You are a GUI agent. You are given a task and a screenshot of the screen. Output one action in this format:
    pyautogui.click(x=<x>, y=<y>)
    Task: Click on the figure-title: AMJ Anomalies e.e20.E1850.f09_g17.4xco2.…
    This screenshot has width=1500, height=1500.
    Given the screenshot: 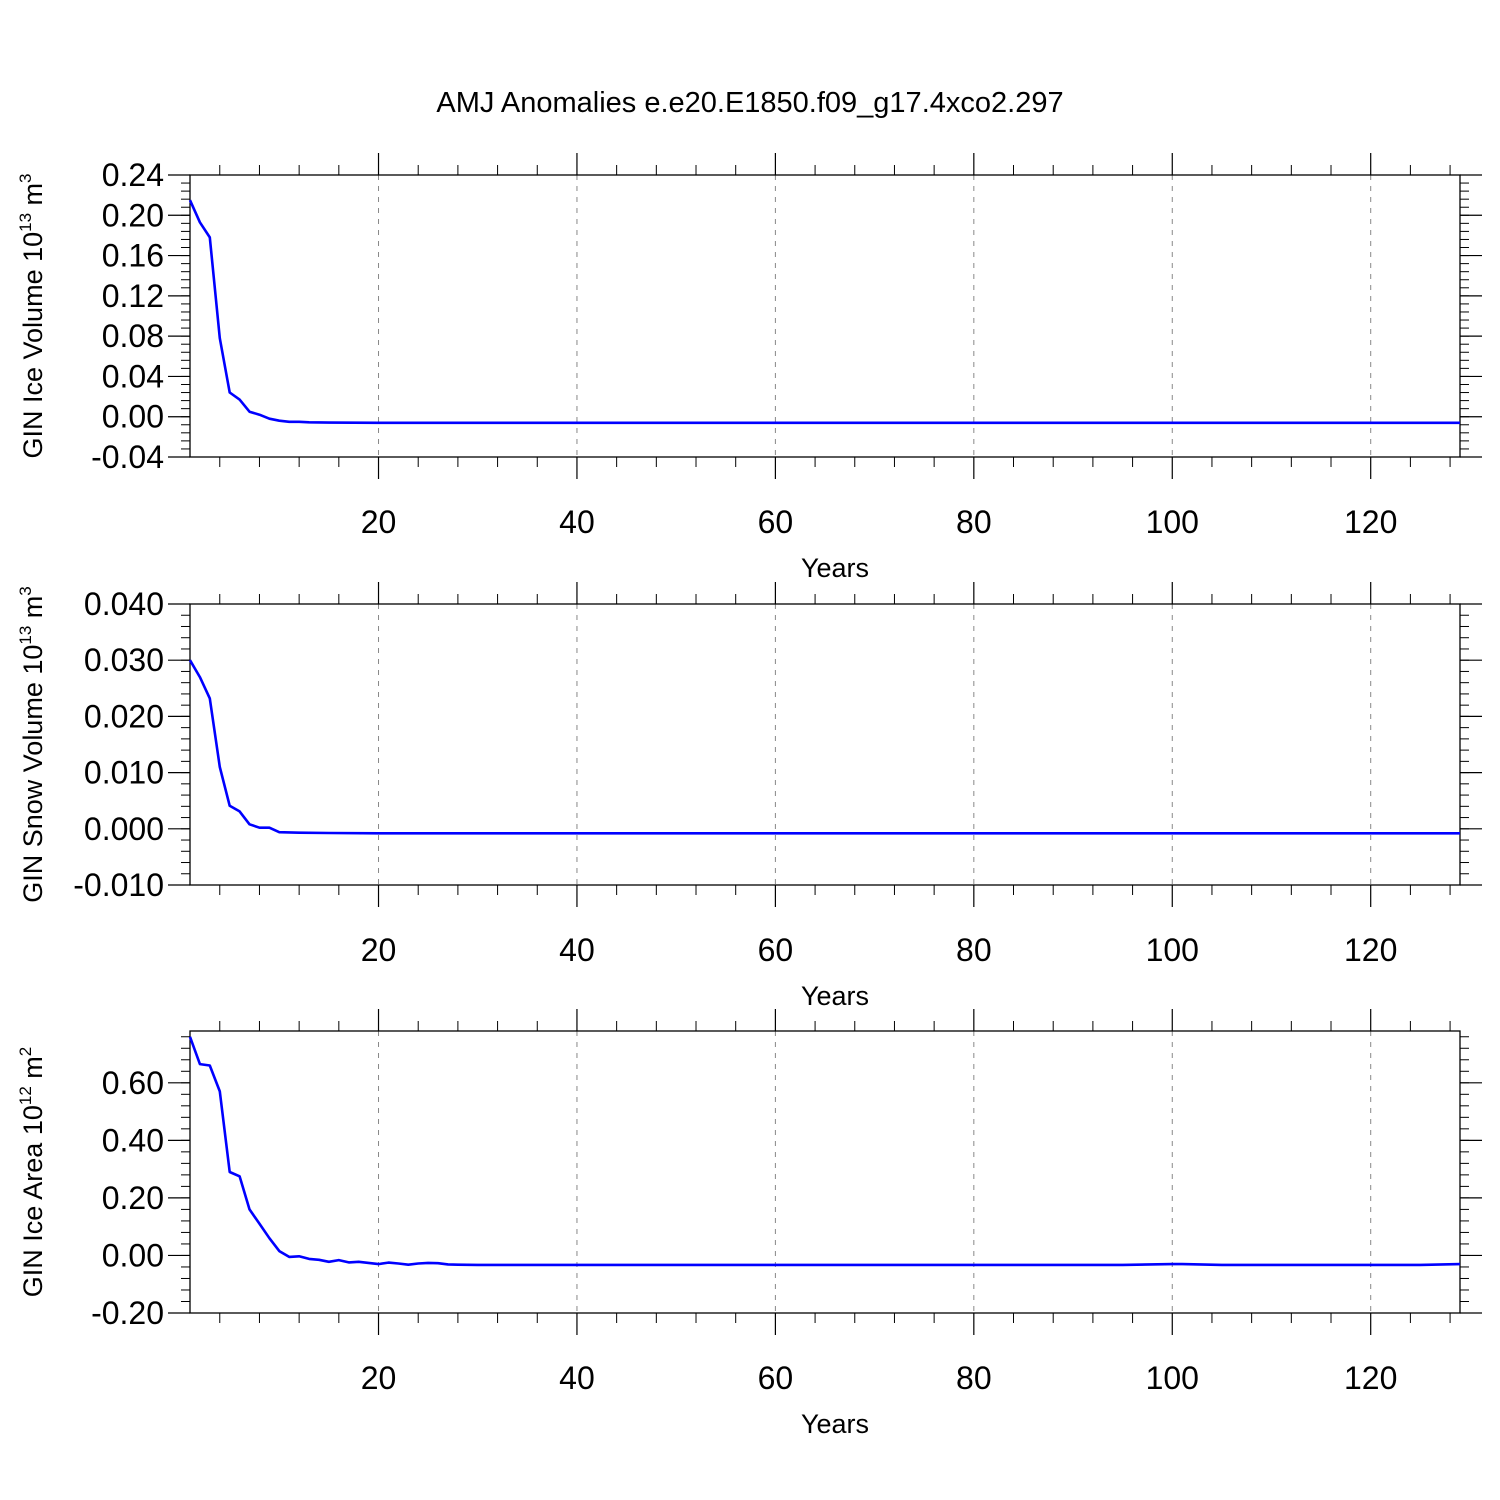 What is the action you would take?
    pyautogui.click(x=749, y=103)
    